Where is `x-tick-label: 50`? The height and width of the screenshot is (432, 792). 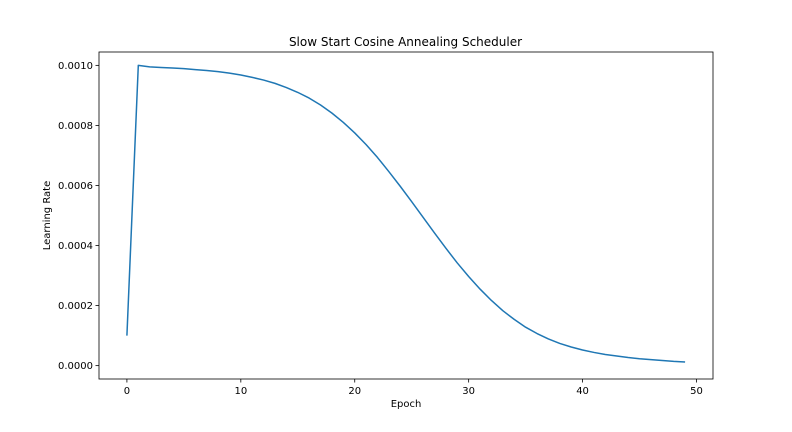 x-tick-label: 50 is located at coordinates (696, 391).